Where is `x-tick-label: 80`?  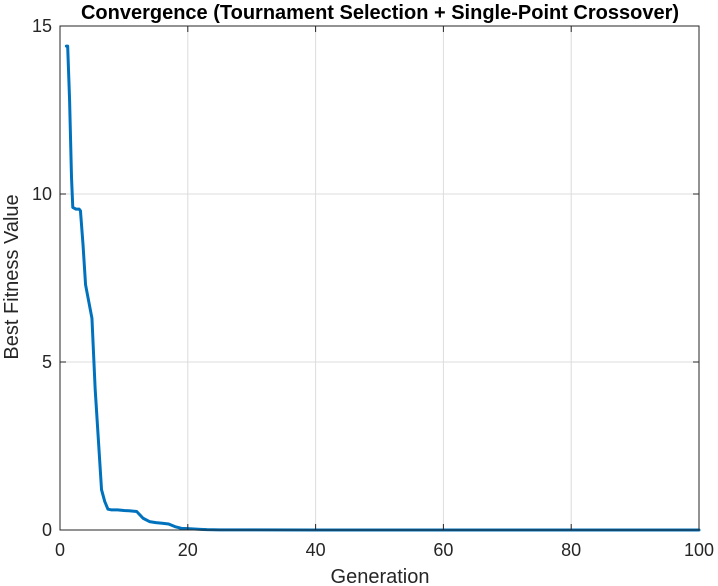 x-tick-label: 80 is located at coordinates (571, 550).